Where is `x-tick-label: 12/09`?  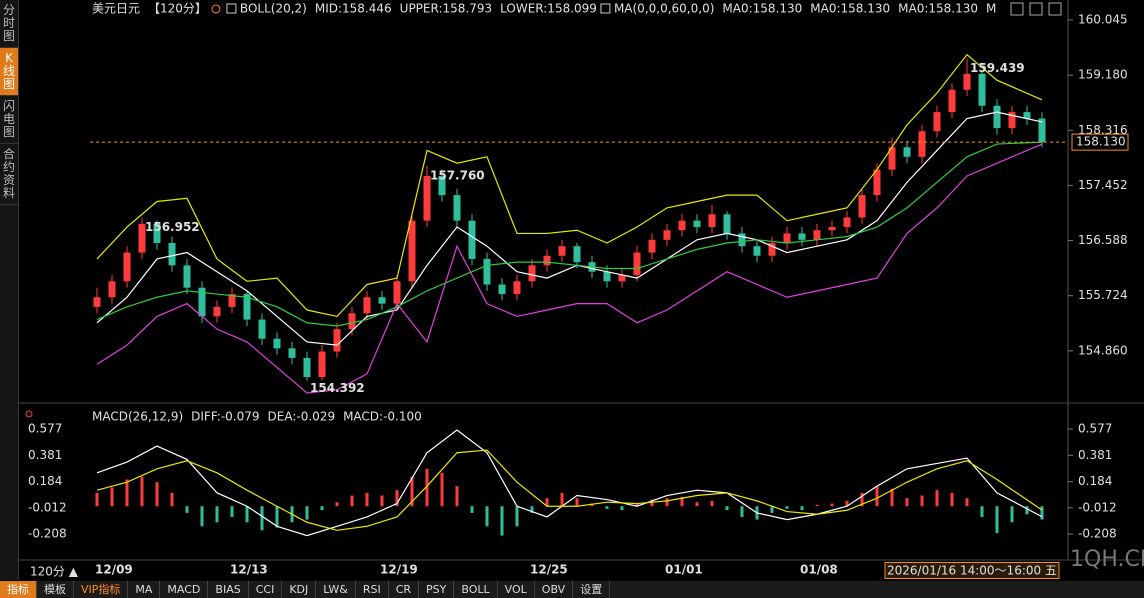 x-tick-label: 12/09 is located at coordinates (114, 570).